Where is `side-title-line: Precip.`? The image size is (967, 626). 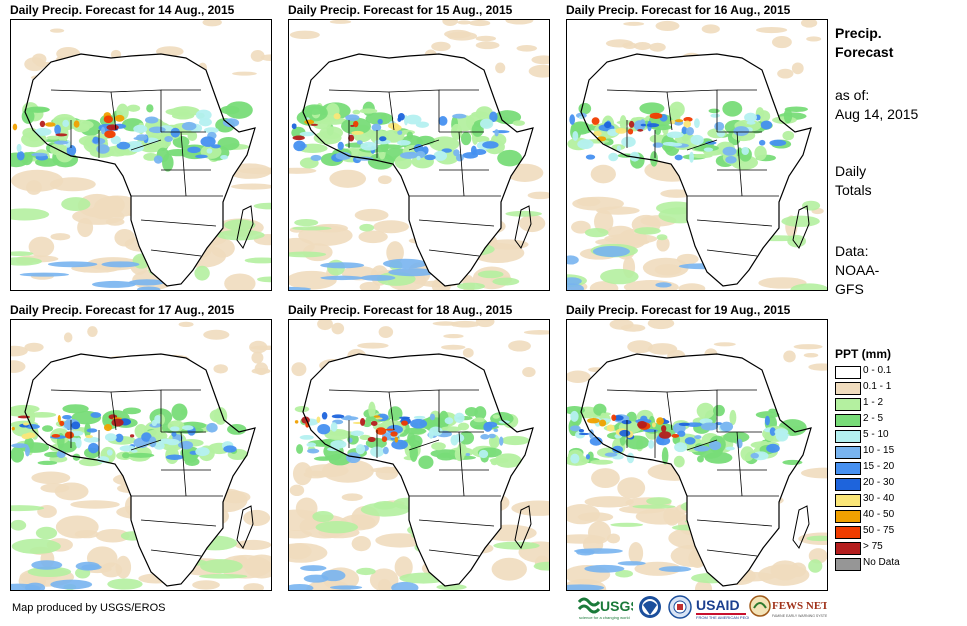
side-title-line: Precip. is located at coordinates (858, 33).